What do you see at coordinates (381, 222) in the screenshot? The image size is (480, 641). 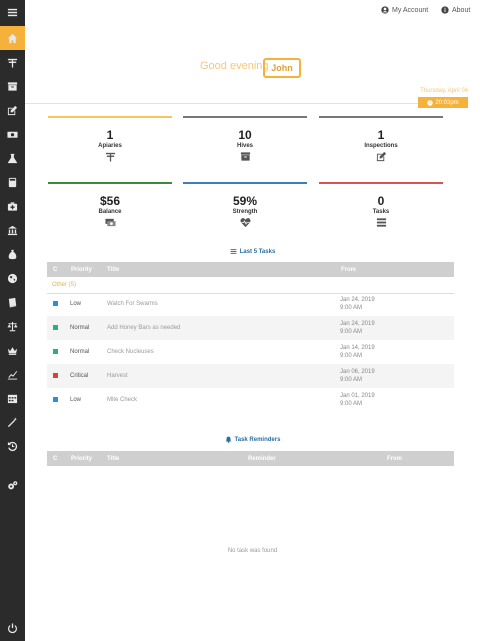 I see `tasks-icon` at bounding box center [381, 222].